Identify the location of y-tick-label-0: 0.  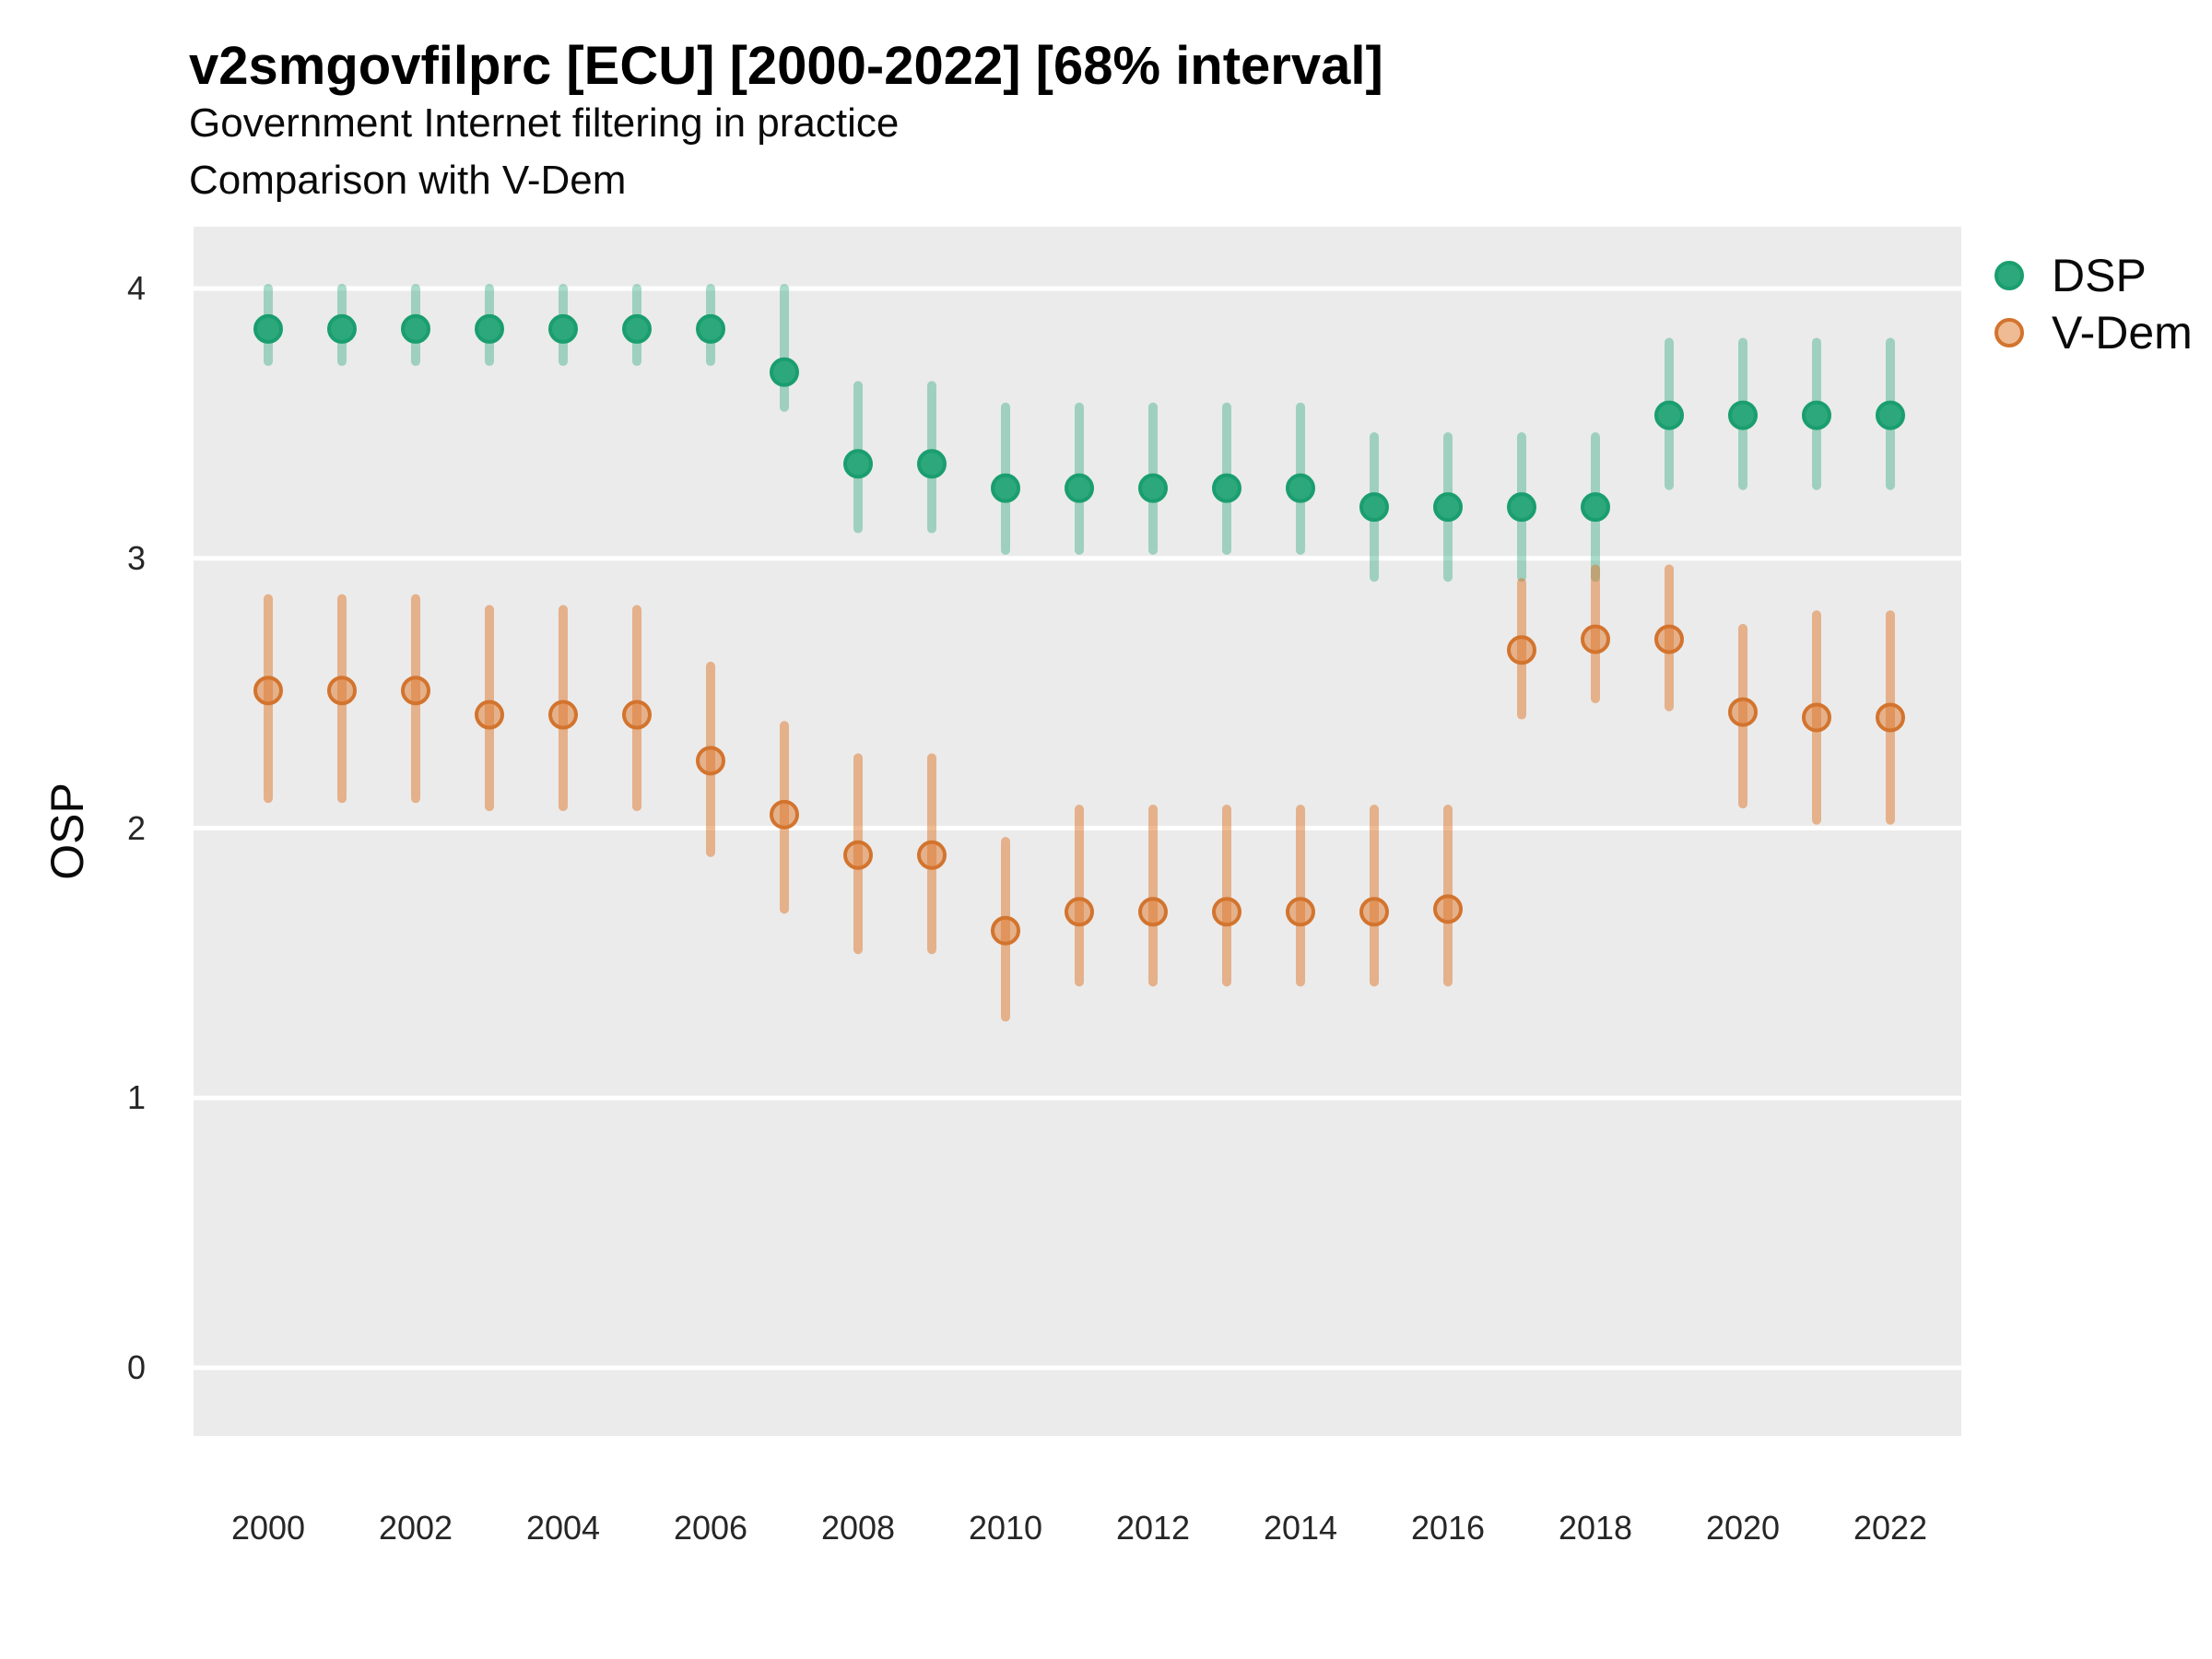
(136, 1367).